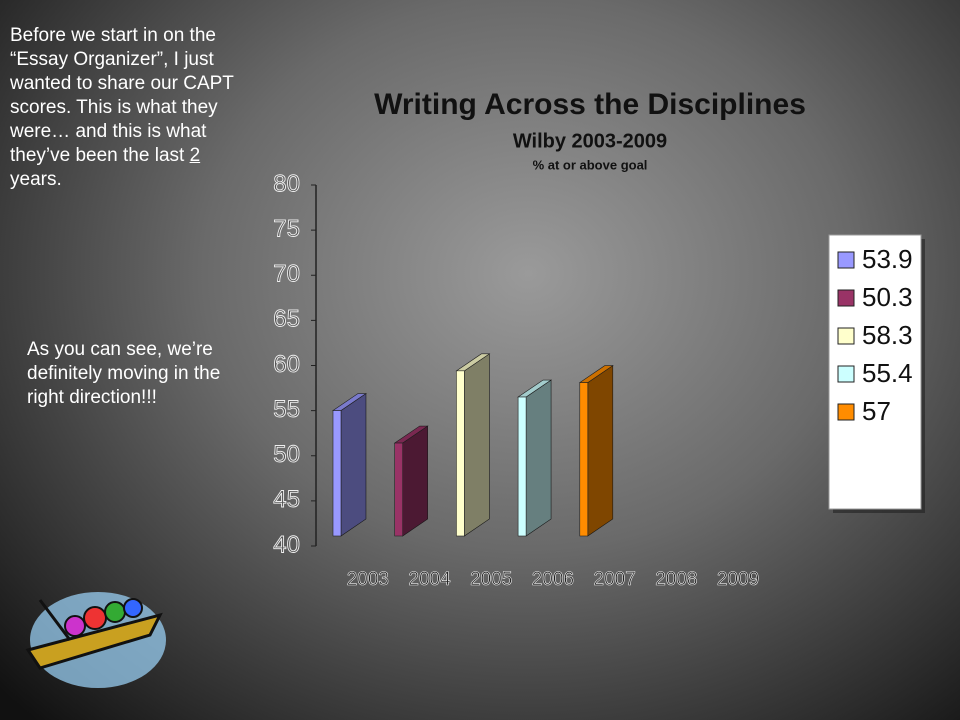 The width and height of the screenshot is (960, 720). What do you see at coordinates (55, 620) in the screenshot?
I see `clipart-oar` at bounding box center [55, 620].